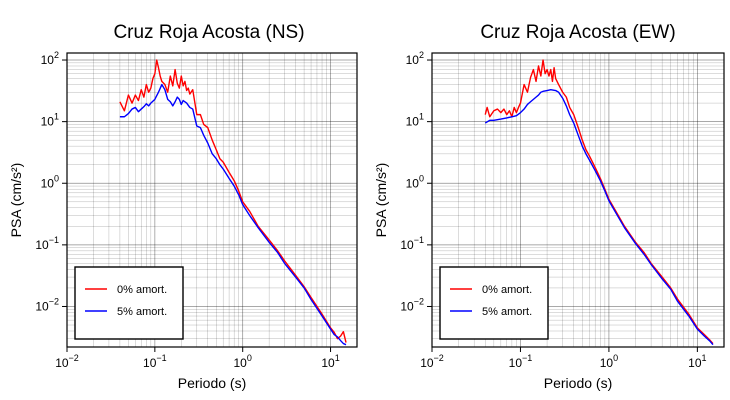 The image size is (730, 400). What do you see at coordinates (577, 32) in the screenshot?
I see `chart-title: Cruz Roja Acosta (EW)` at bounding box center [577, 32].